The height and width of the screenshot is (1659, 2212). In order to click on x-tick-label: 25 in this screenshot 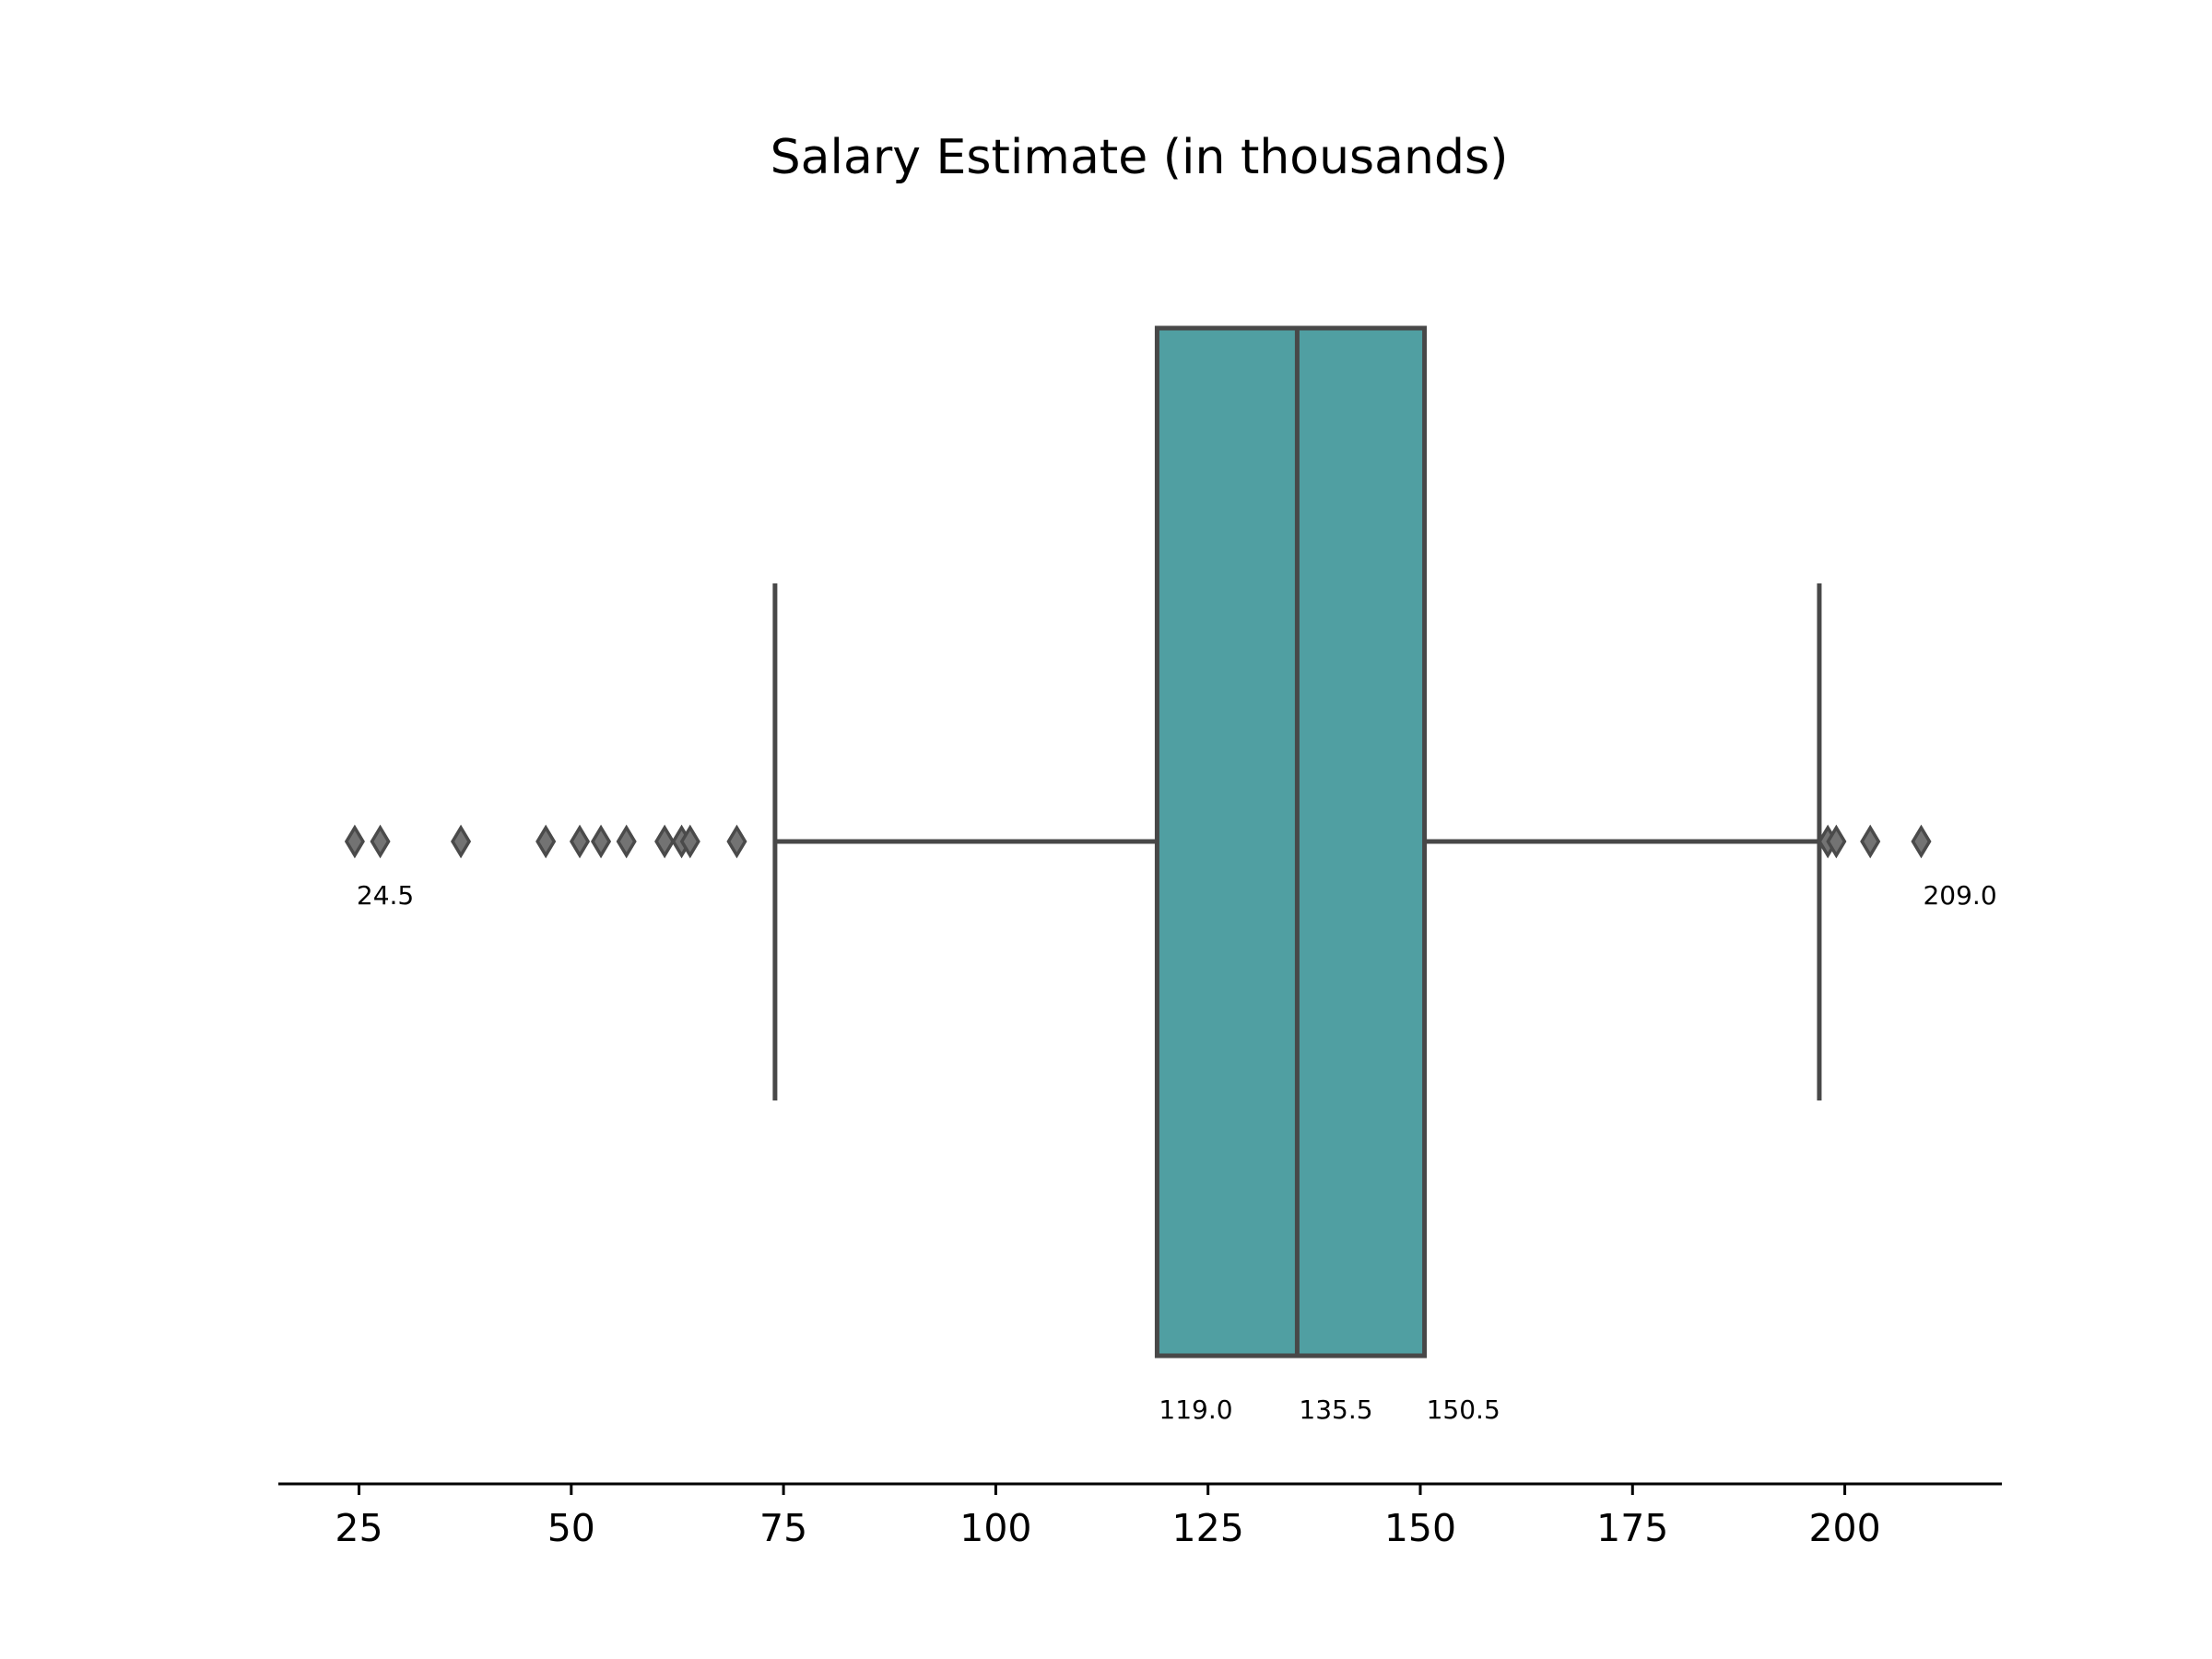, I will do `click(358, 1528)`.